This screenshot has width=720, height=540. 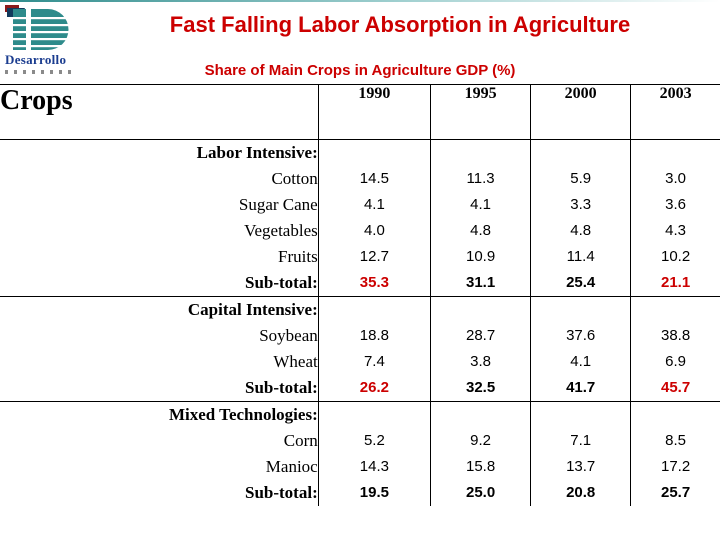 I want to click on logo: Desarrollo, so click(x=45, y=39).